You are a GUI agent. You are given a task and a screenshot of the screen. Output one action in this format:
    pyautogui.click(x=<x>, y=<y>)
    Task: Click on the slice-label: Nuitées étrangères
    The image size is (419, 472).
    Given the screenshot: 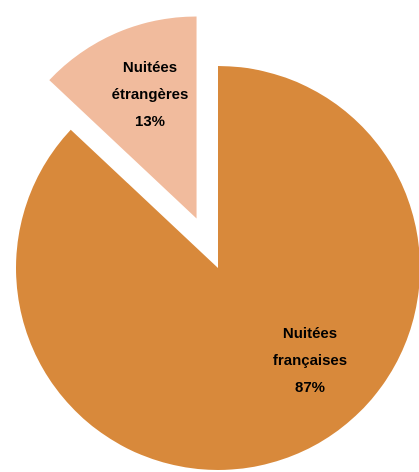 What is the action you would take?
    pyautogui.click(x=150, y=81)
    